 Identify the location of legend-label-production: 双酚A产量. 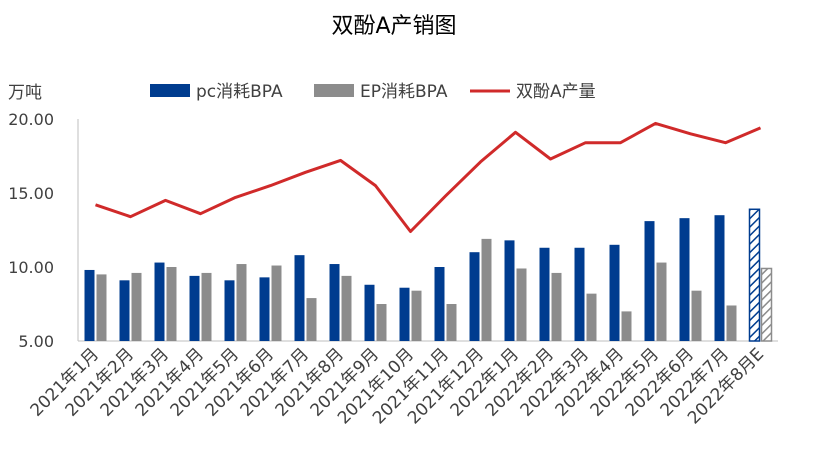
(556, 92).